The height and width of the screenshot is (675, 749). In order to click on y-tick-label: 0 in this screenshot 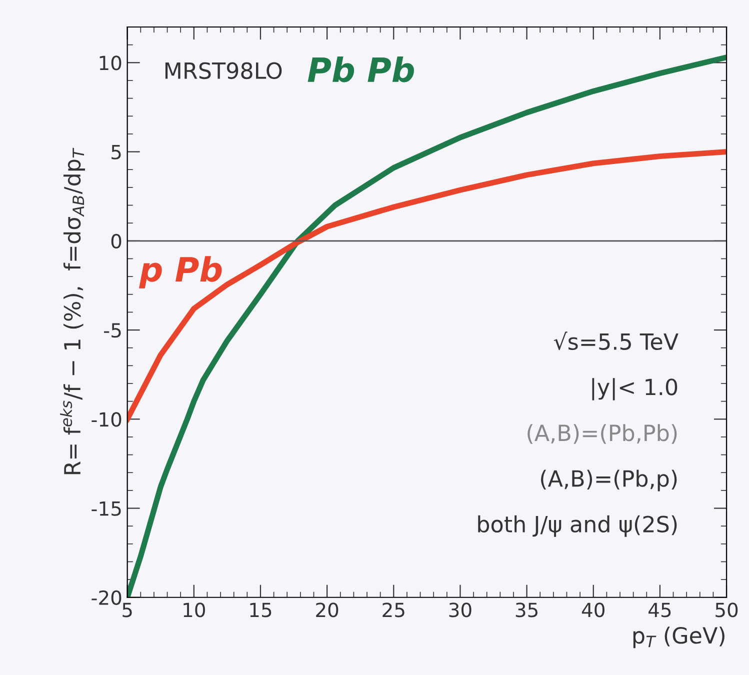, I will do `click(116, 241)`.